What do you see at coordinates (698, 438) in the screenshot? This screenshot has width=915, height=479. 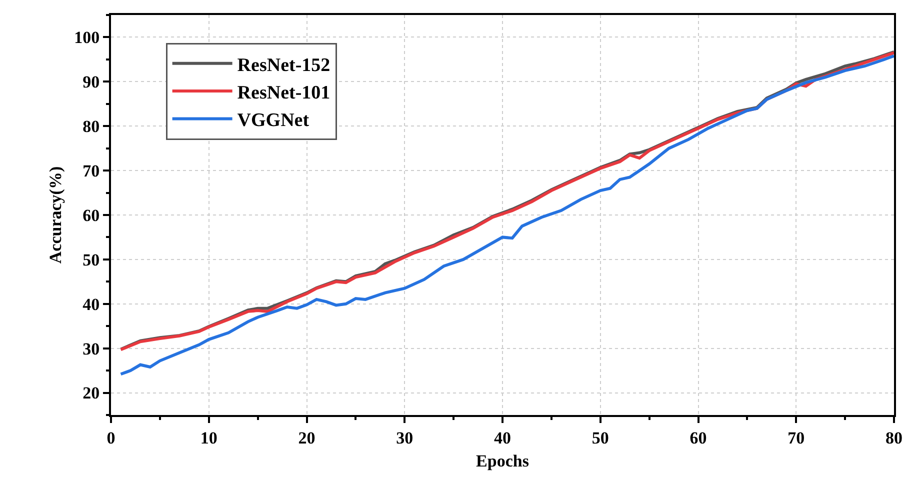 I see `x-tick-label: 60` at bounding box center [698, 438].